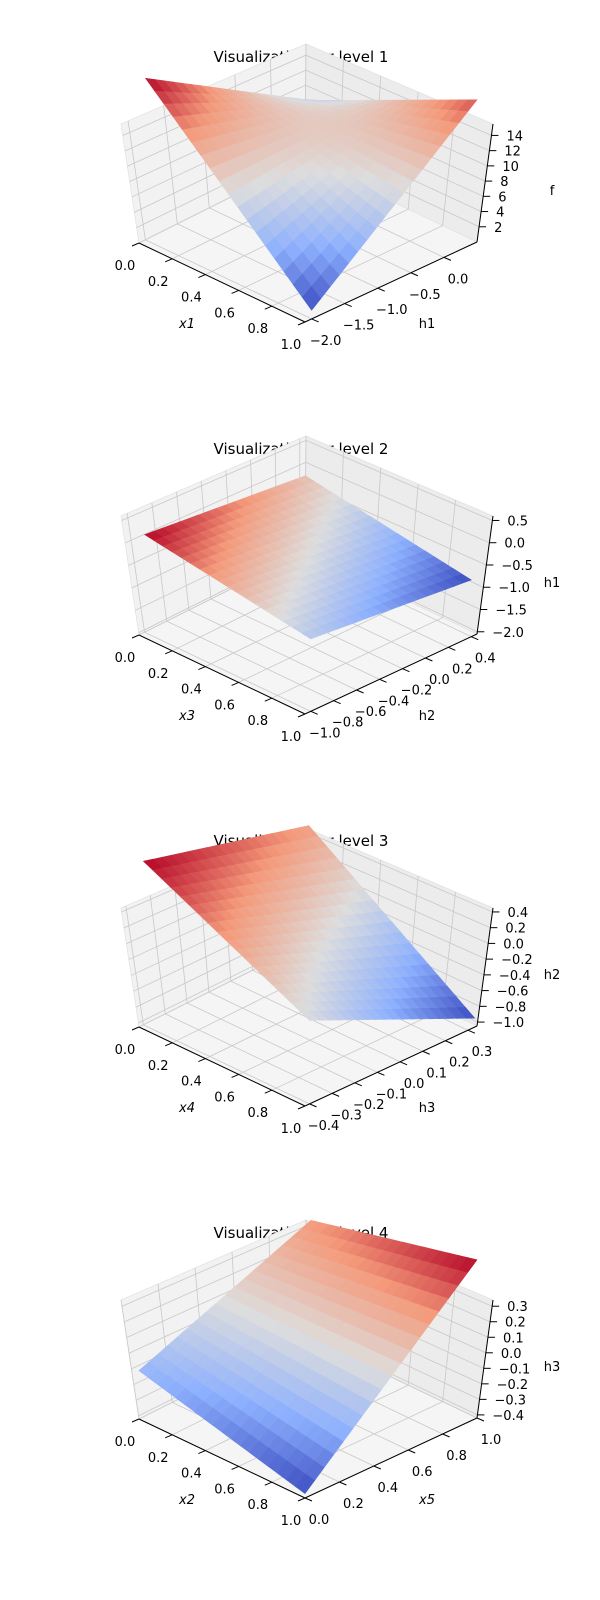 This screenshot has height=1600, width=600. What do you see at coordinates (186, 1108) in the screenshot?
I see `x-axis-label: x4` at bounding box center [186, 1108].